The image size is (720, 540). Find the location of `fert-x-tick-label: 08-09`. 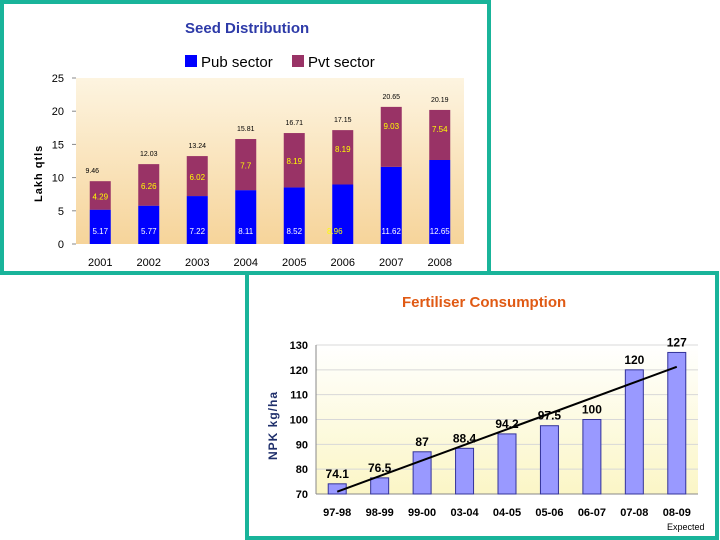

fert-x-tick-label: 08-09 is located at coordinates (677, 513).